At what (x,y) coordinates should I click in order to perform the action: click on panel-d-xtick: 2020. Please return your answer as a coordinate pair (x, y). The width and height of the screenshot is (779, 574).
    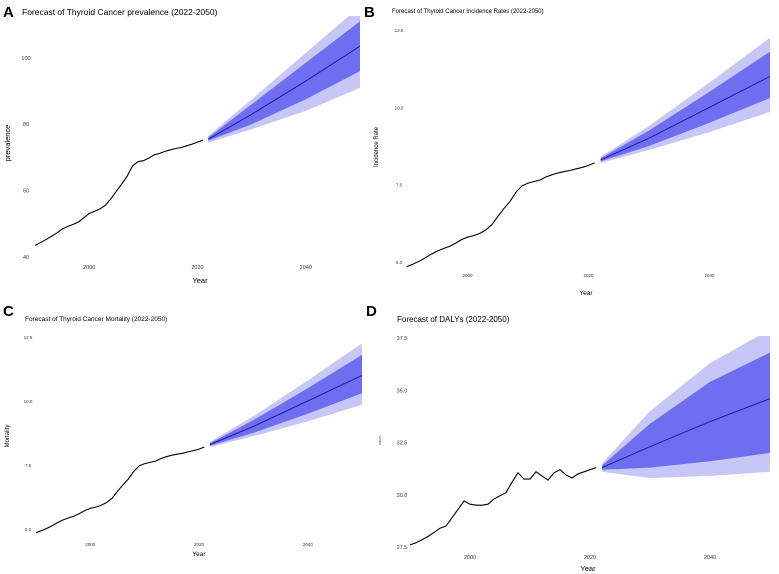
    Looking at the image, I should click on (590, 558).